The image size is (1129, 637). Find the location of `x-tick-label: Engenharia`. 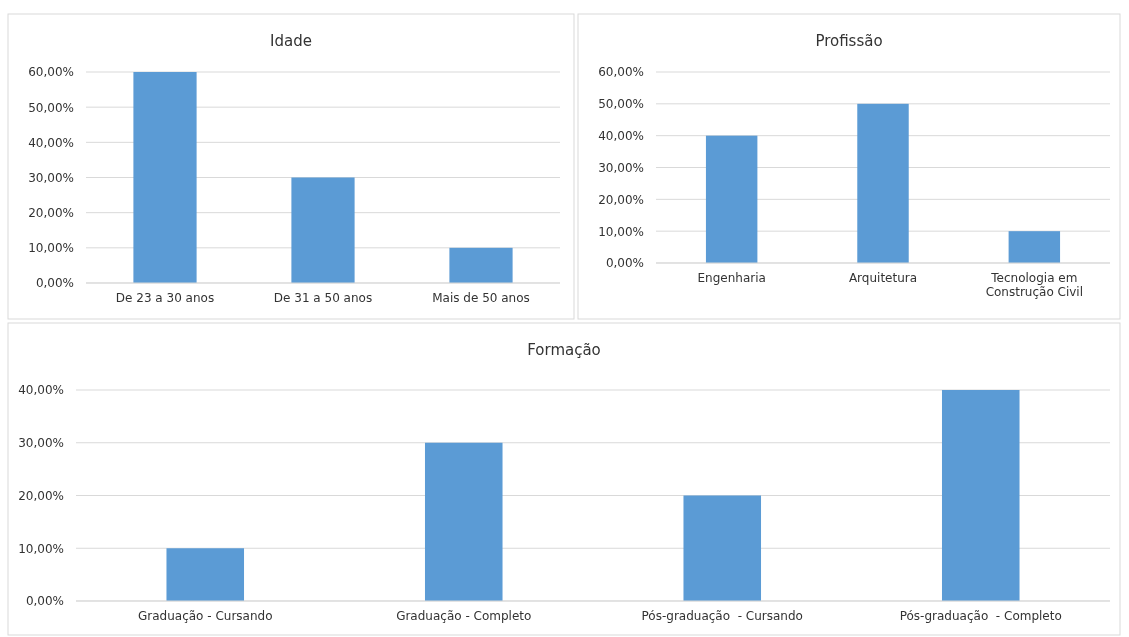

x-tick-label: Engenharia is located at coordinates (731, 277).